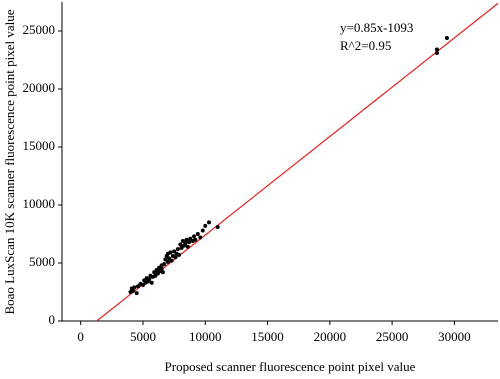  What do you see at coordinates (365, 45) in the screenshot?
I see `annotation: R^2=0.95` at bounding box center [365, 45].